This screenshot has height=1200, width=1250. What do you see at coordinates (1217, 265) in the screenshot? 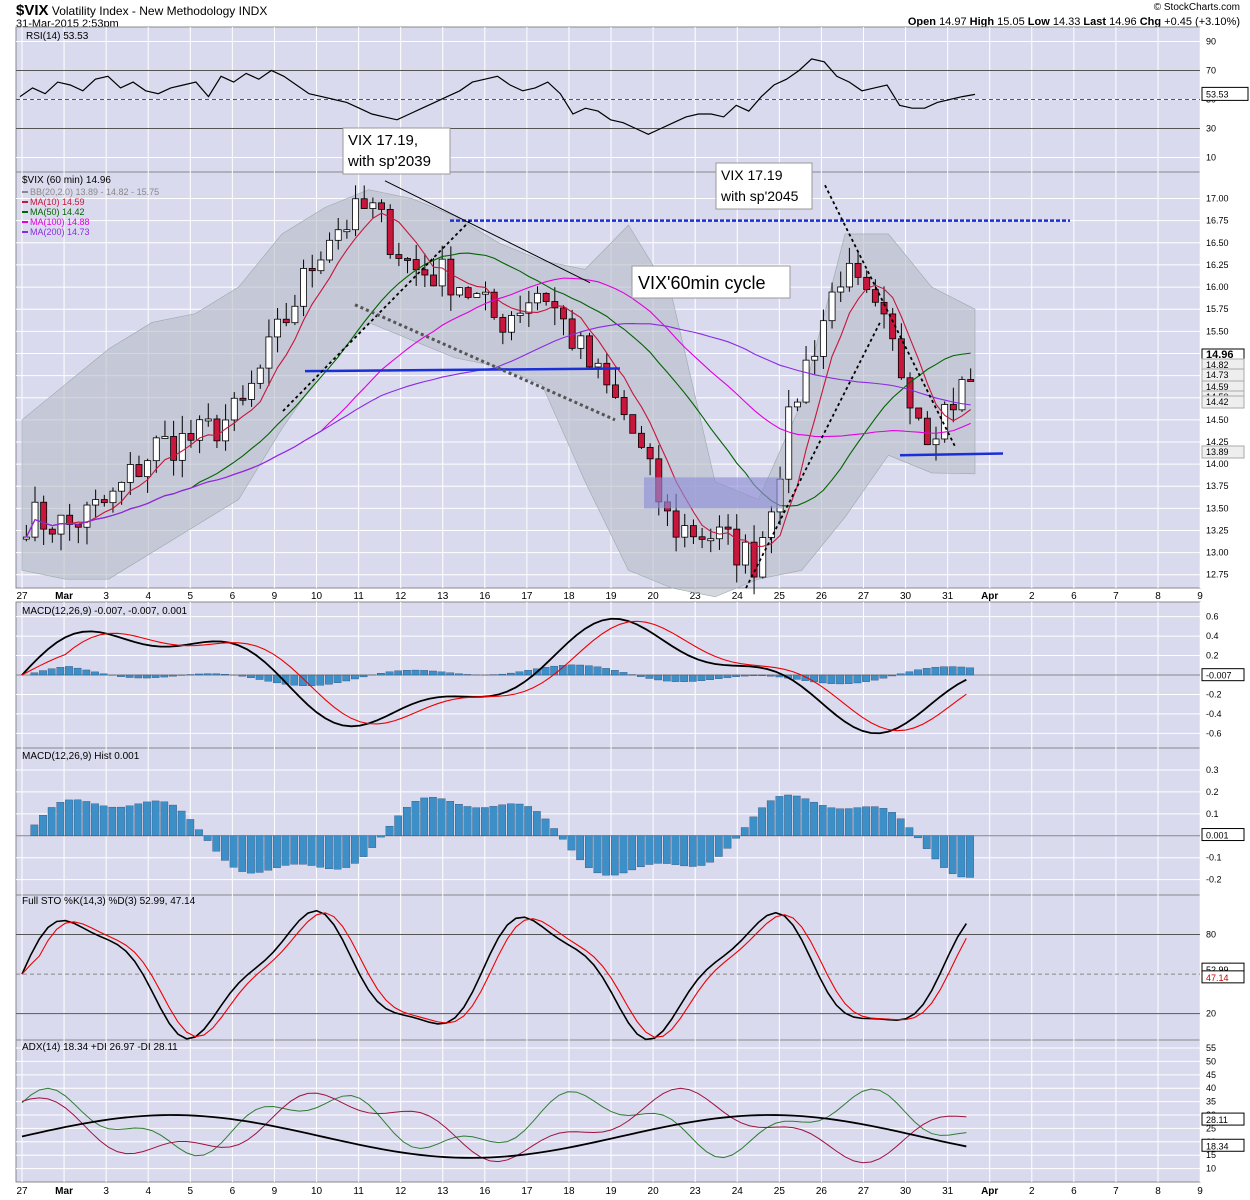
I see `y-tick-label: 16.25` at bounding box center [1217, 265].